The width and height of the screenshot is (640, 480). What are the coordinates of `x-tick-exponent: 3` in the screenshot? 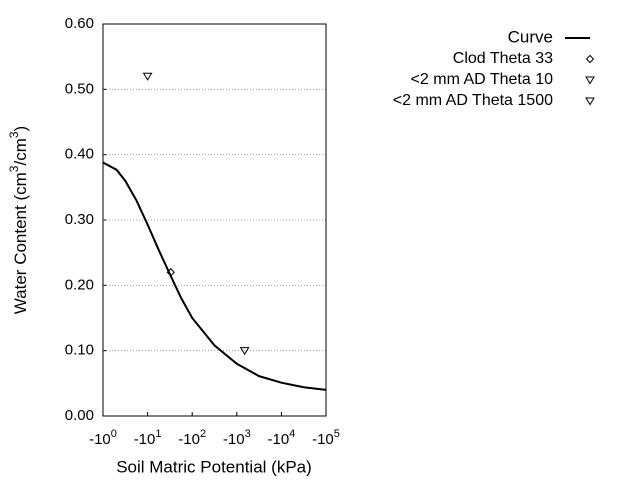 It's located at (248, 434).